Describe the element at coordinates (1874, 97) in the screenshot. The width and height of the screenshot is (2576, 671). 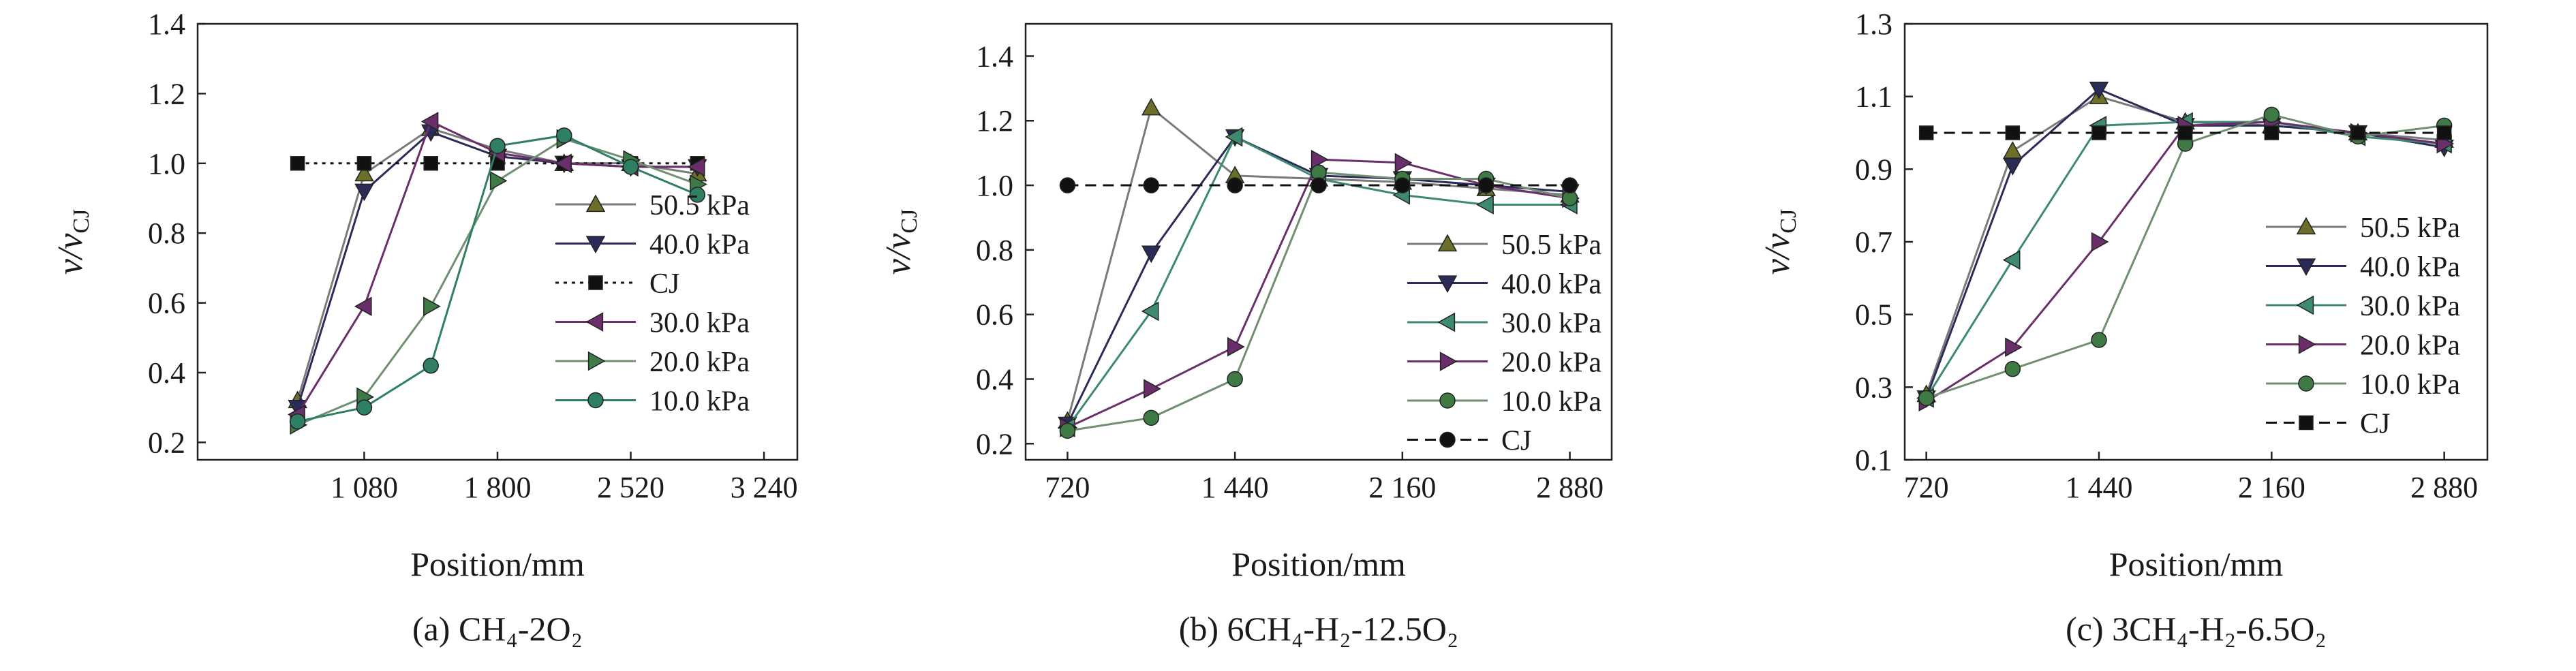
I see `y-tick-label: 1.1` at that location.